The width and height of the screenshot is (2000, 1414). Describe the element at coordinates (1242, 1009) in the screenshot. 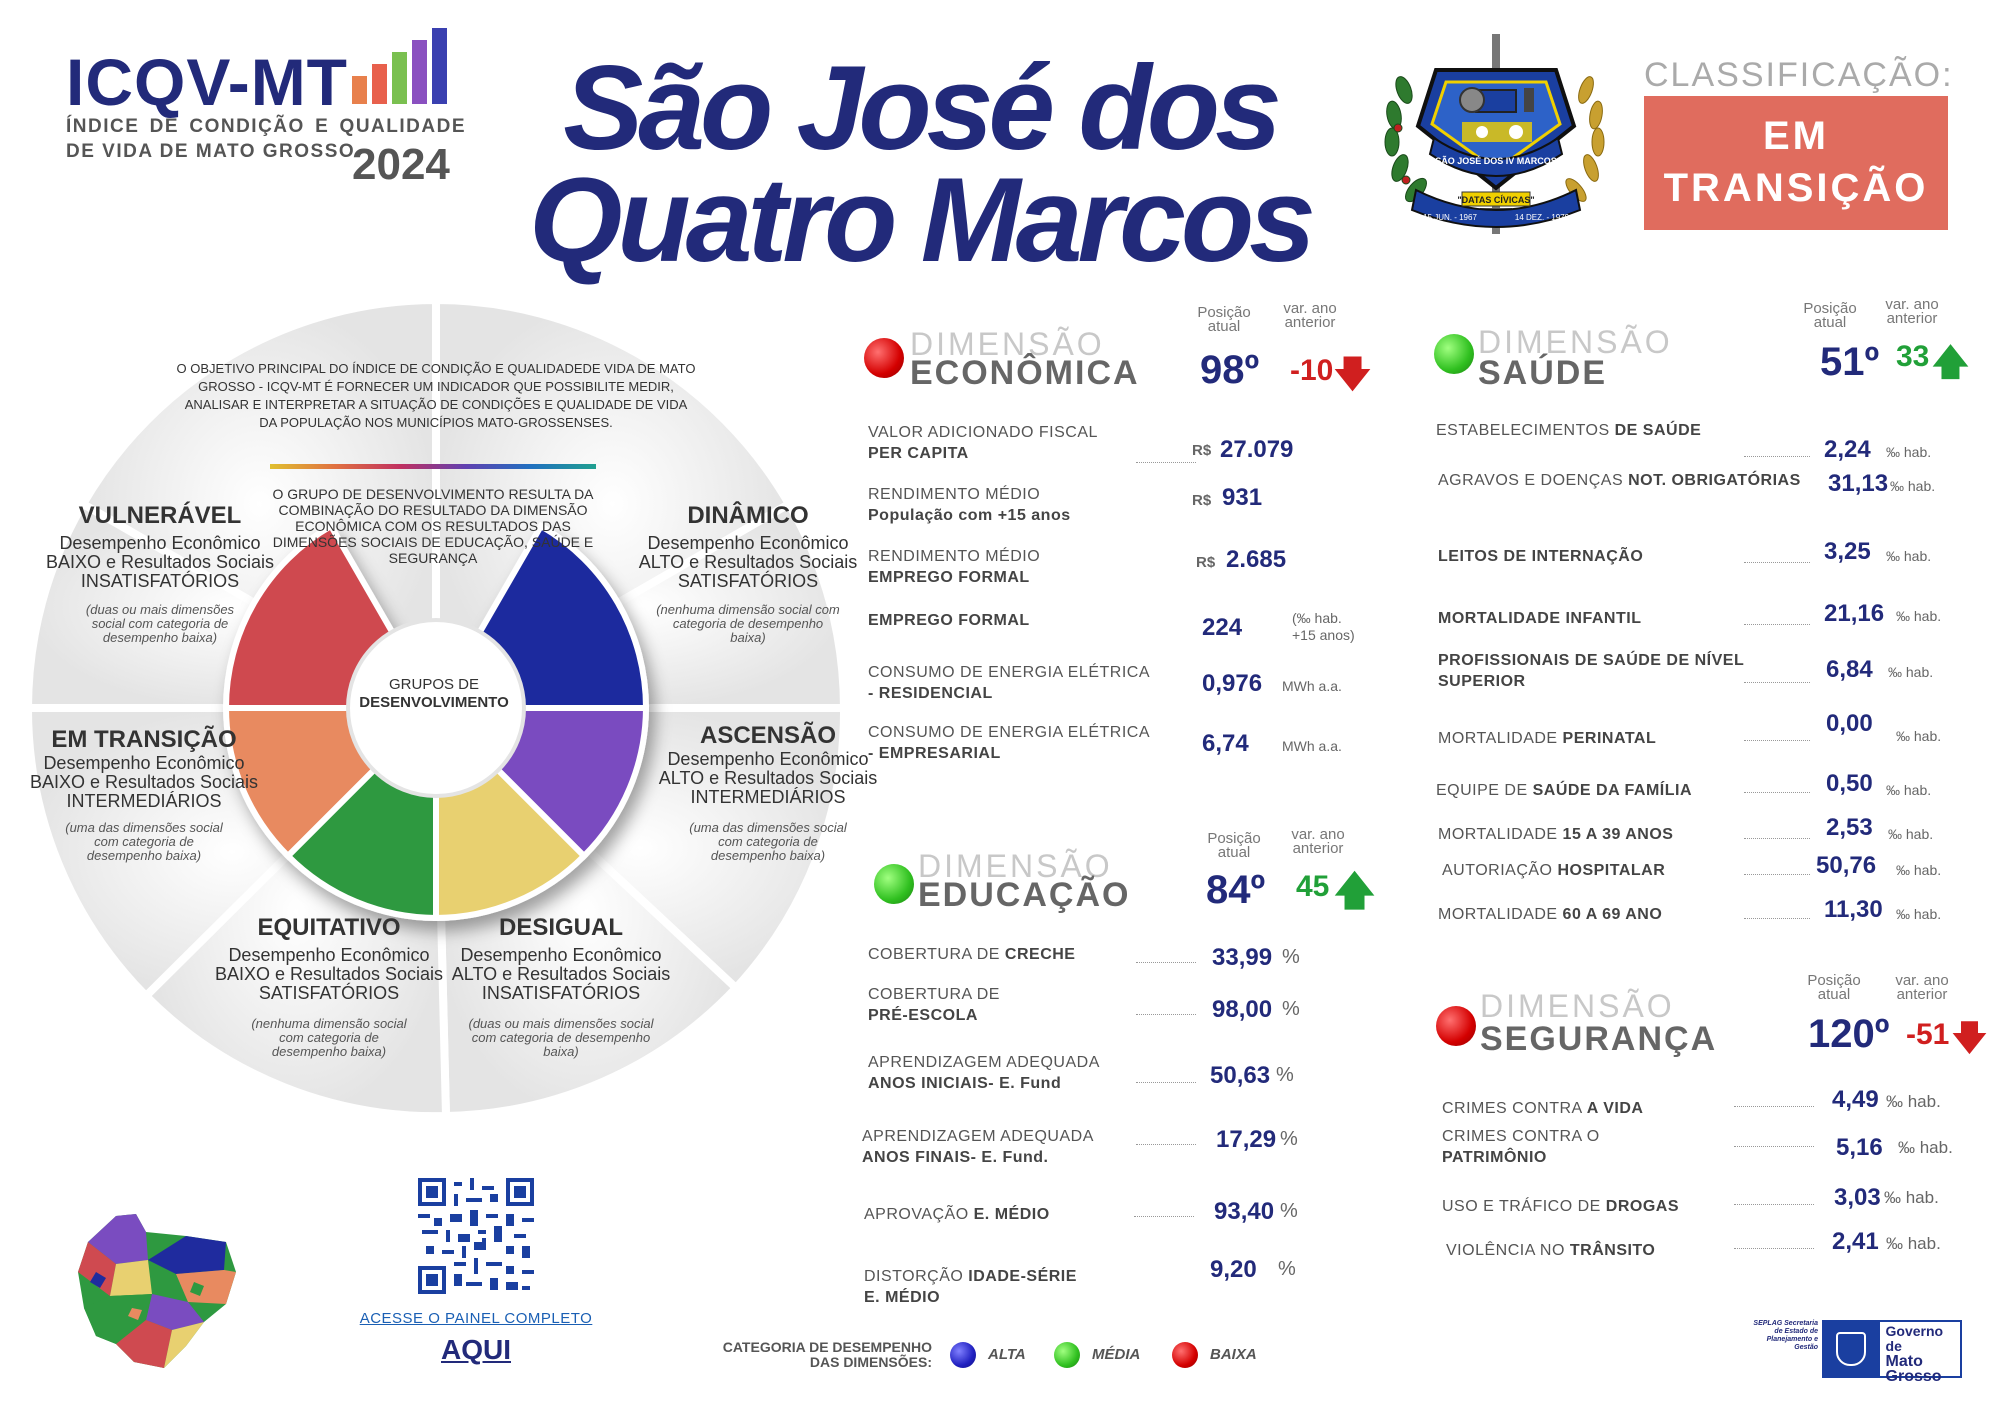

I see `indicator-value: 98,00` at that location.